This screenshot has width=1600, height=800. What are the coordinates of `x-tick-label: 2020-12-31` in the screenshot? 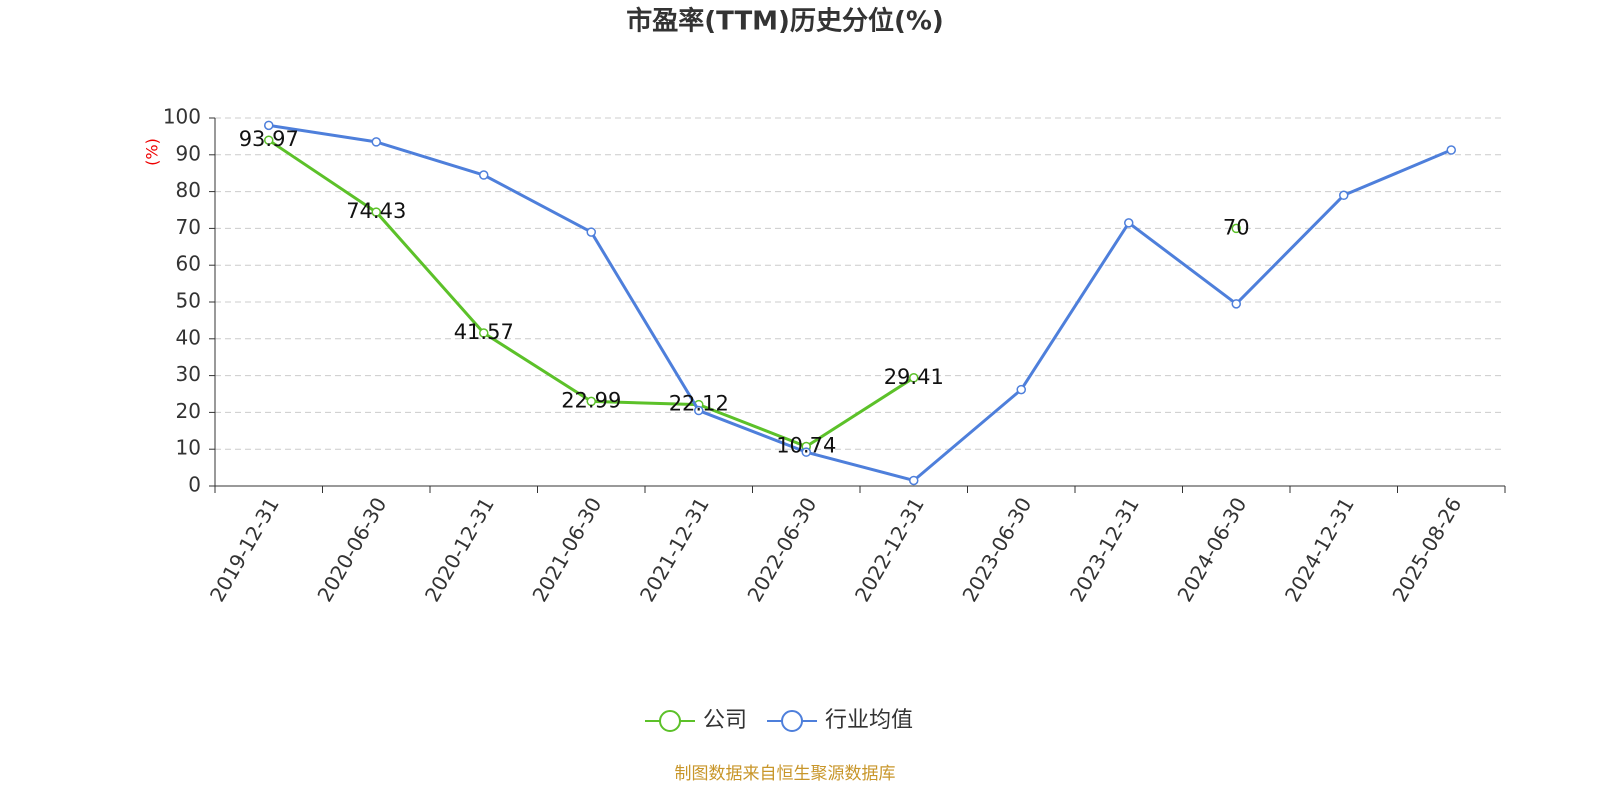 It's located at (459, 549).